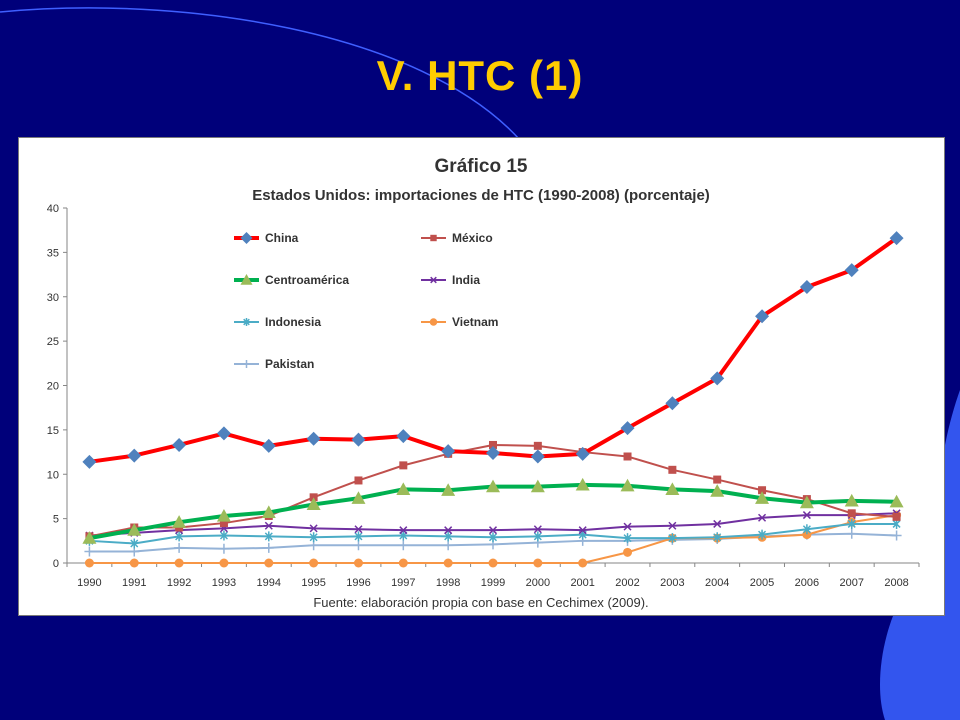 This screenshot has width=960, height=720. Describe the element at coordinates (472, 238) in the screenshot. I see `legend-label: México` at that location.